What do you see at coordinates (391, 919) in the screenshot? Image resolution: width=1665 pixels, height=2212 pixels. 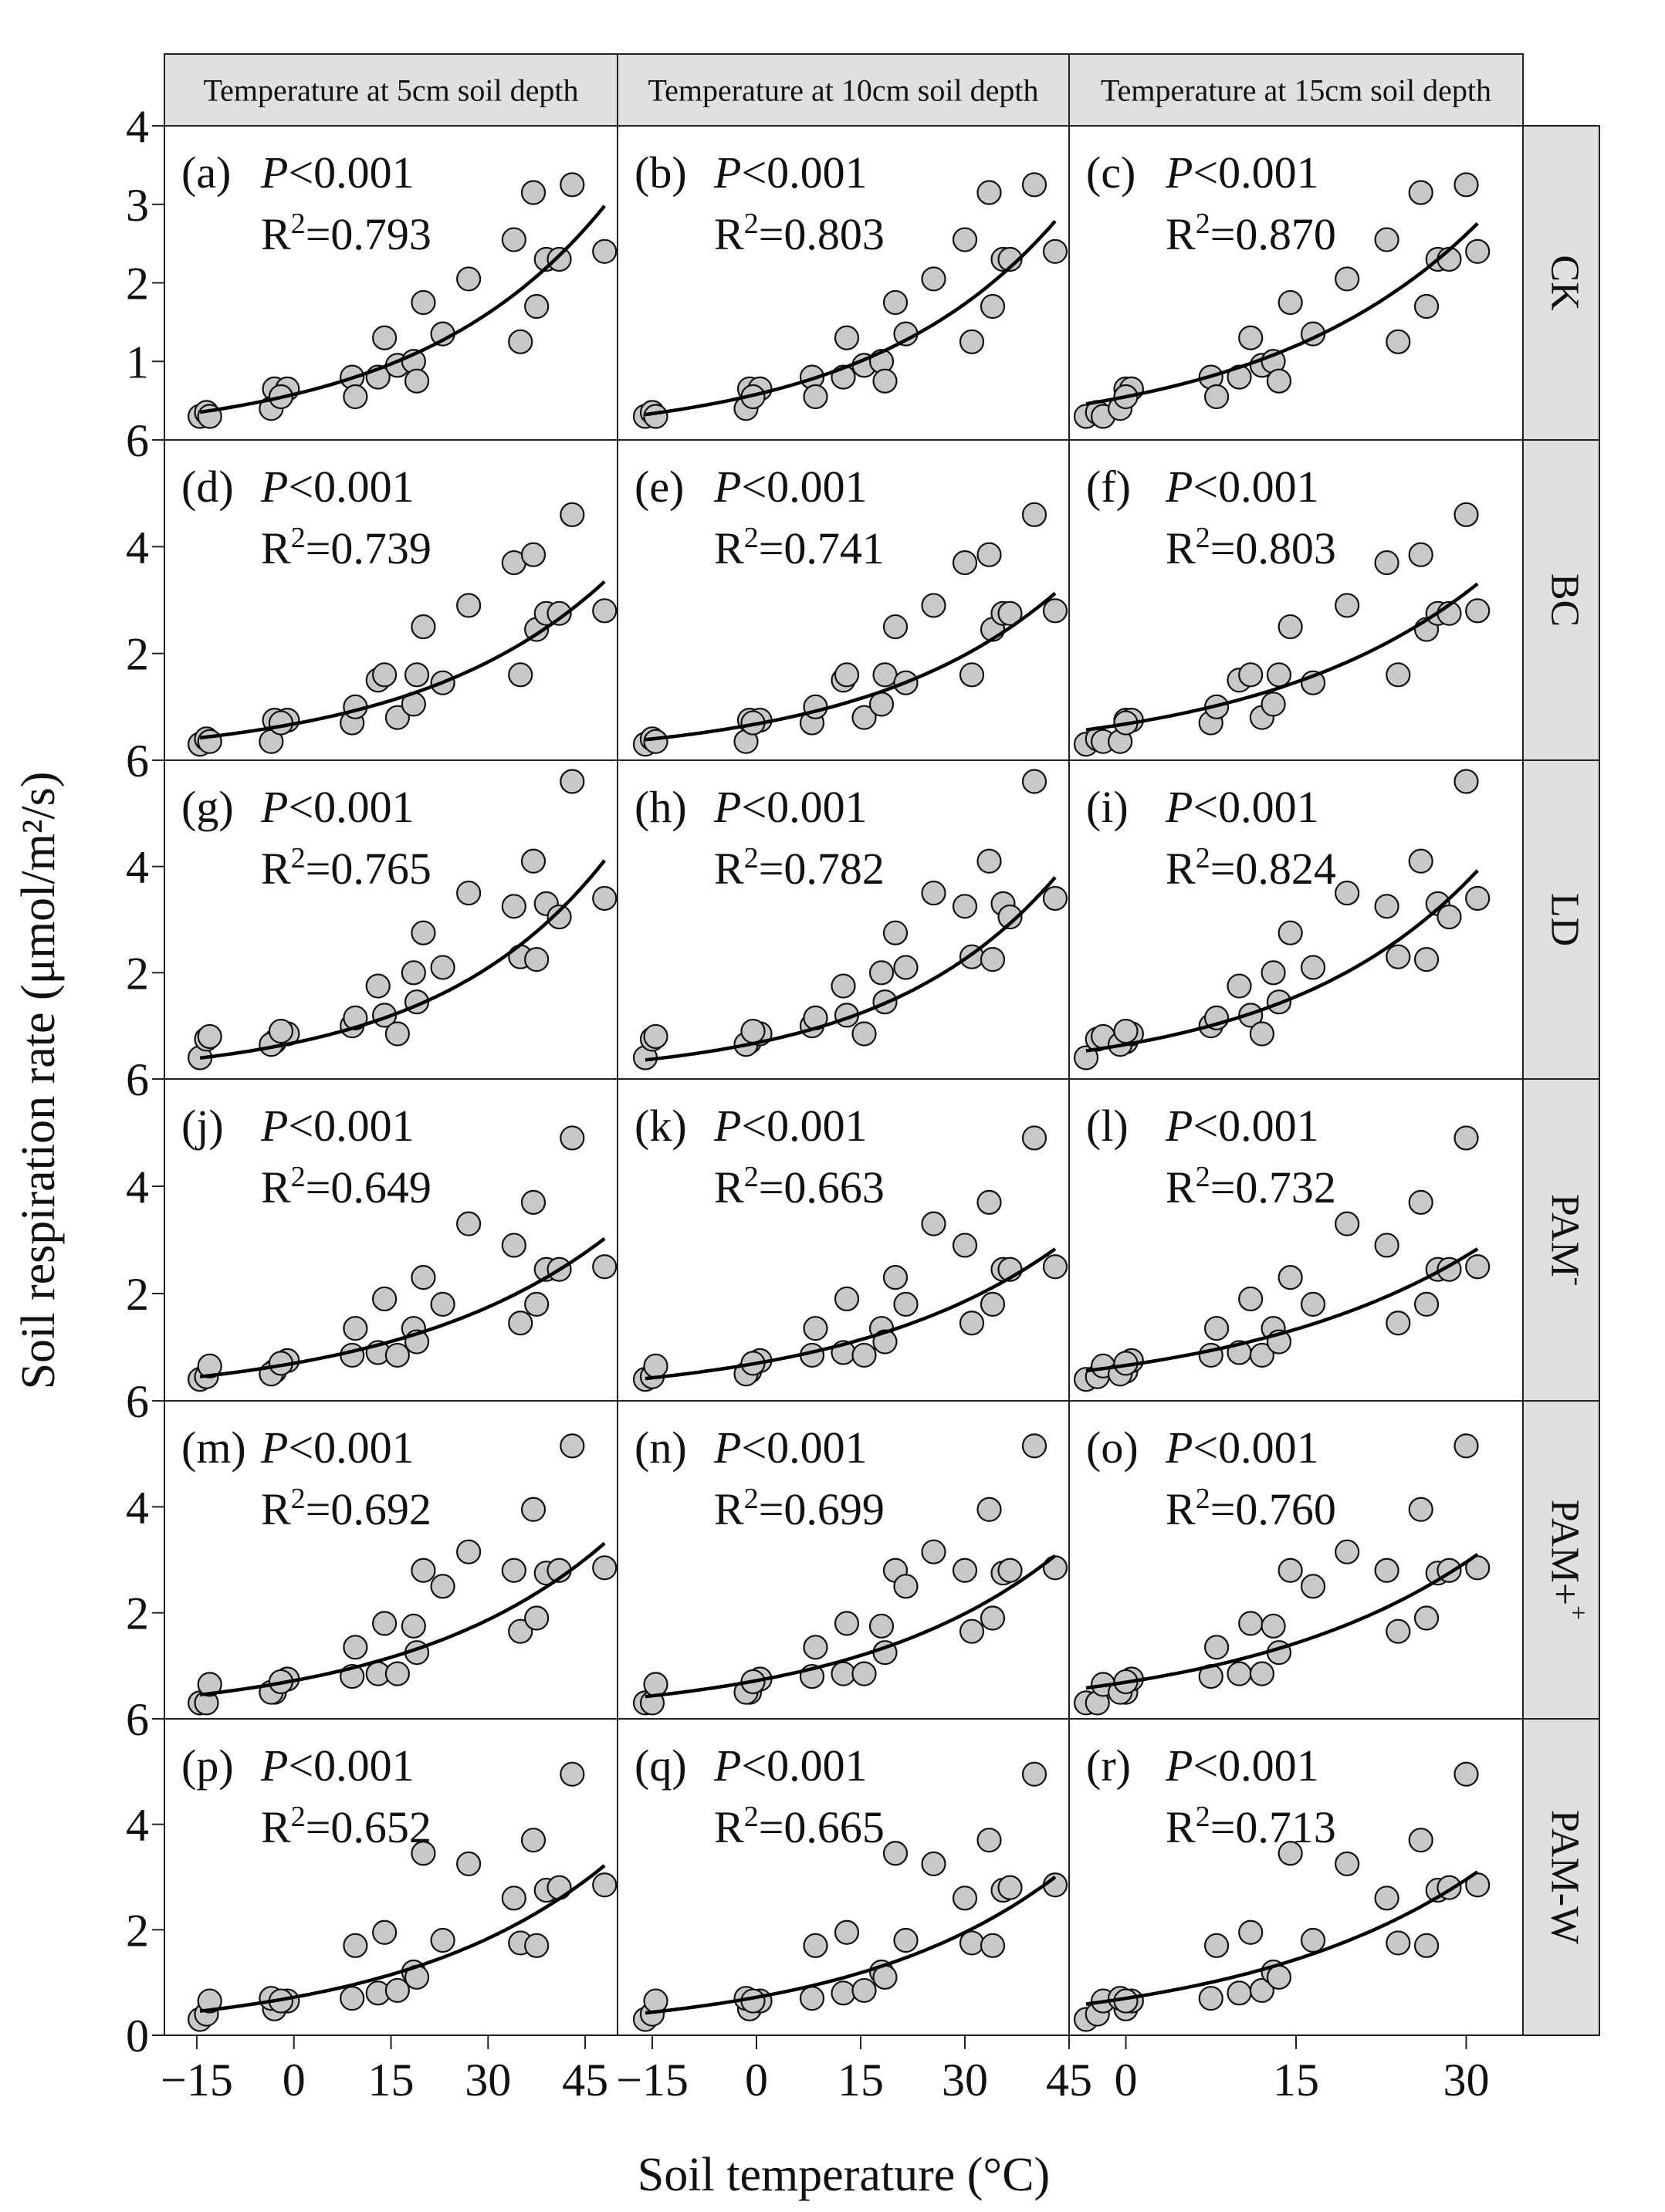 I see `panel-g: (g) P<0.001 R2=0.765` at bounding box center [391, 919].